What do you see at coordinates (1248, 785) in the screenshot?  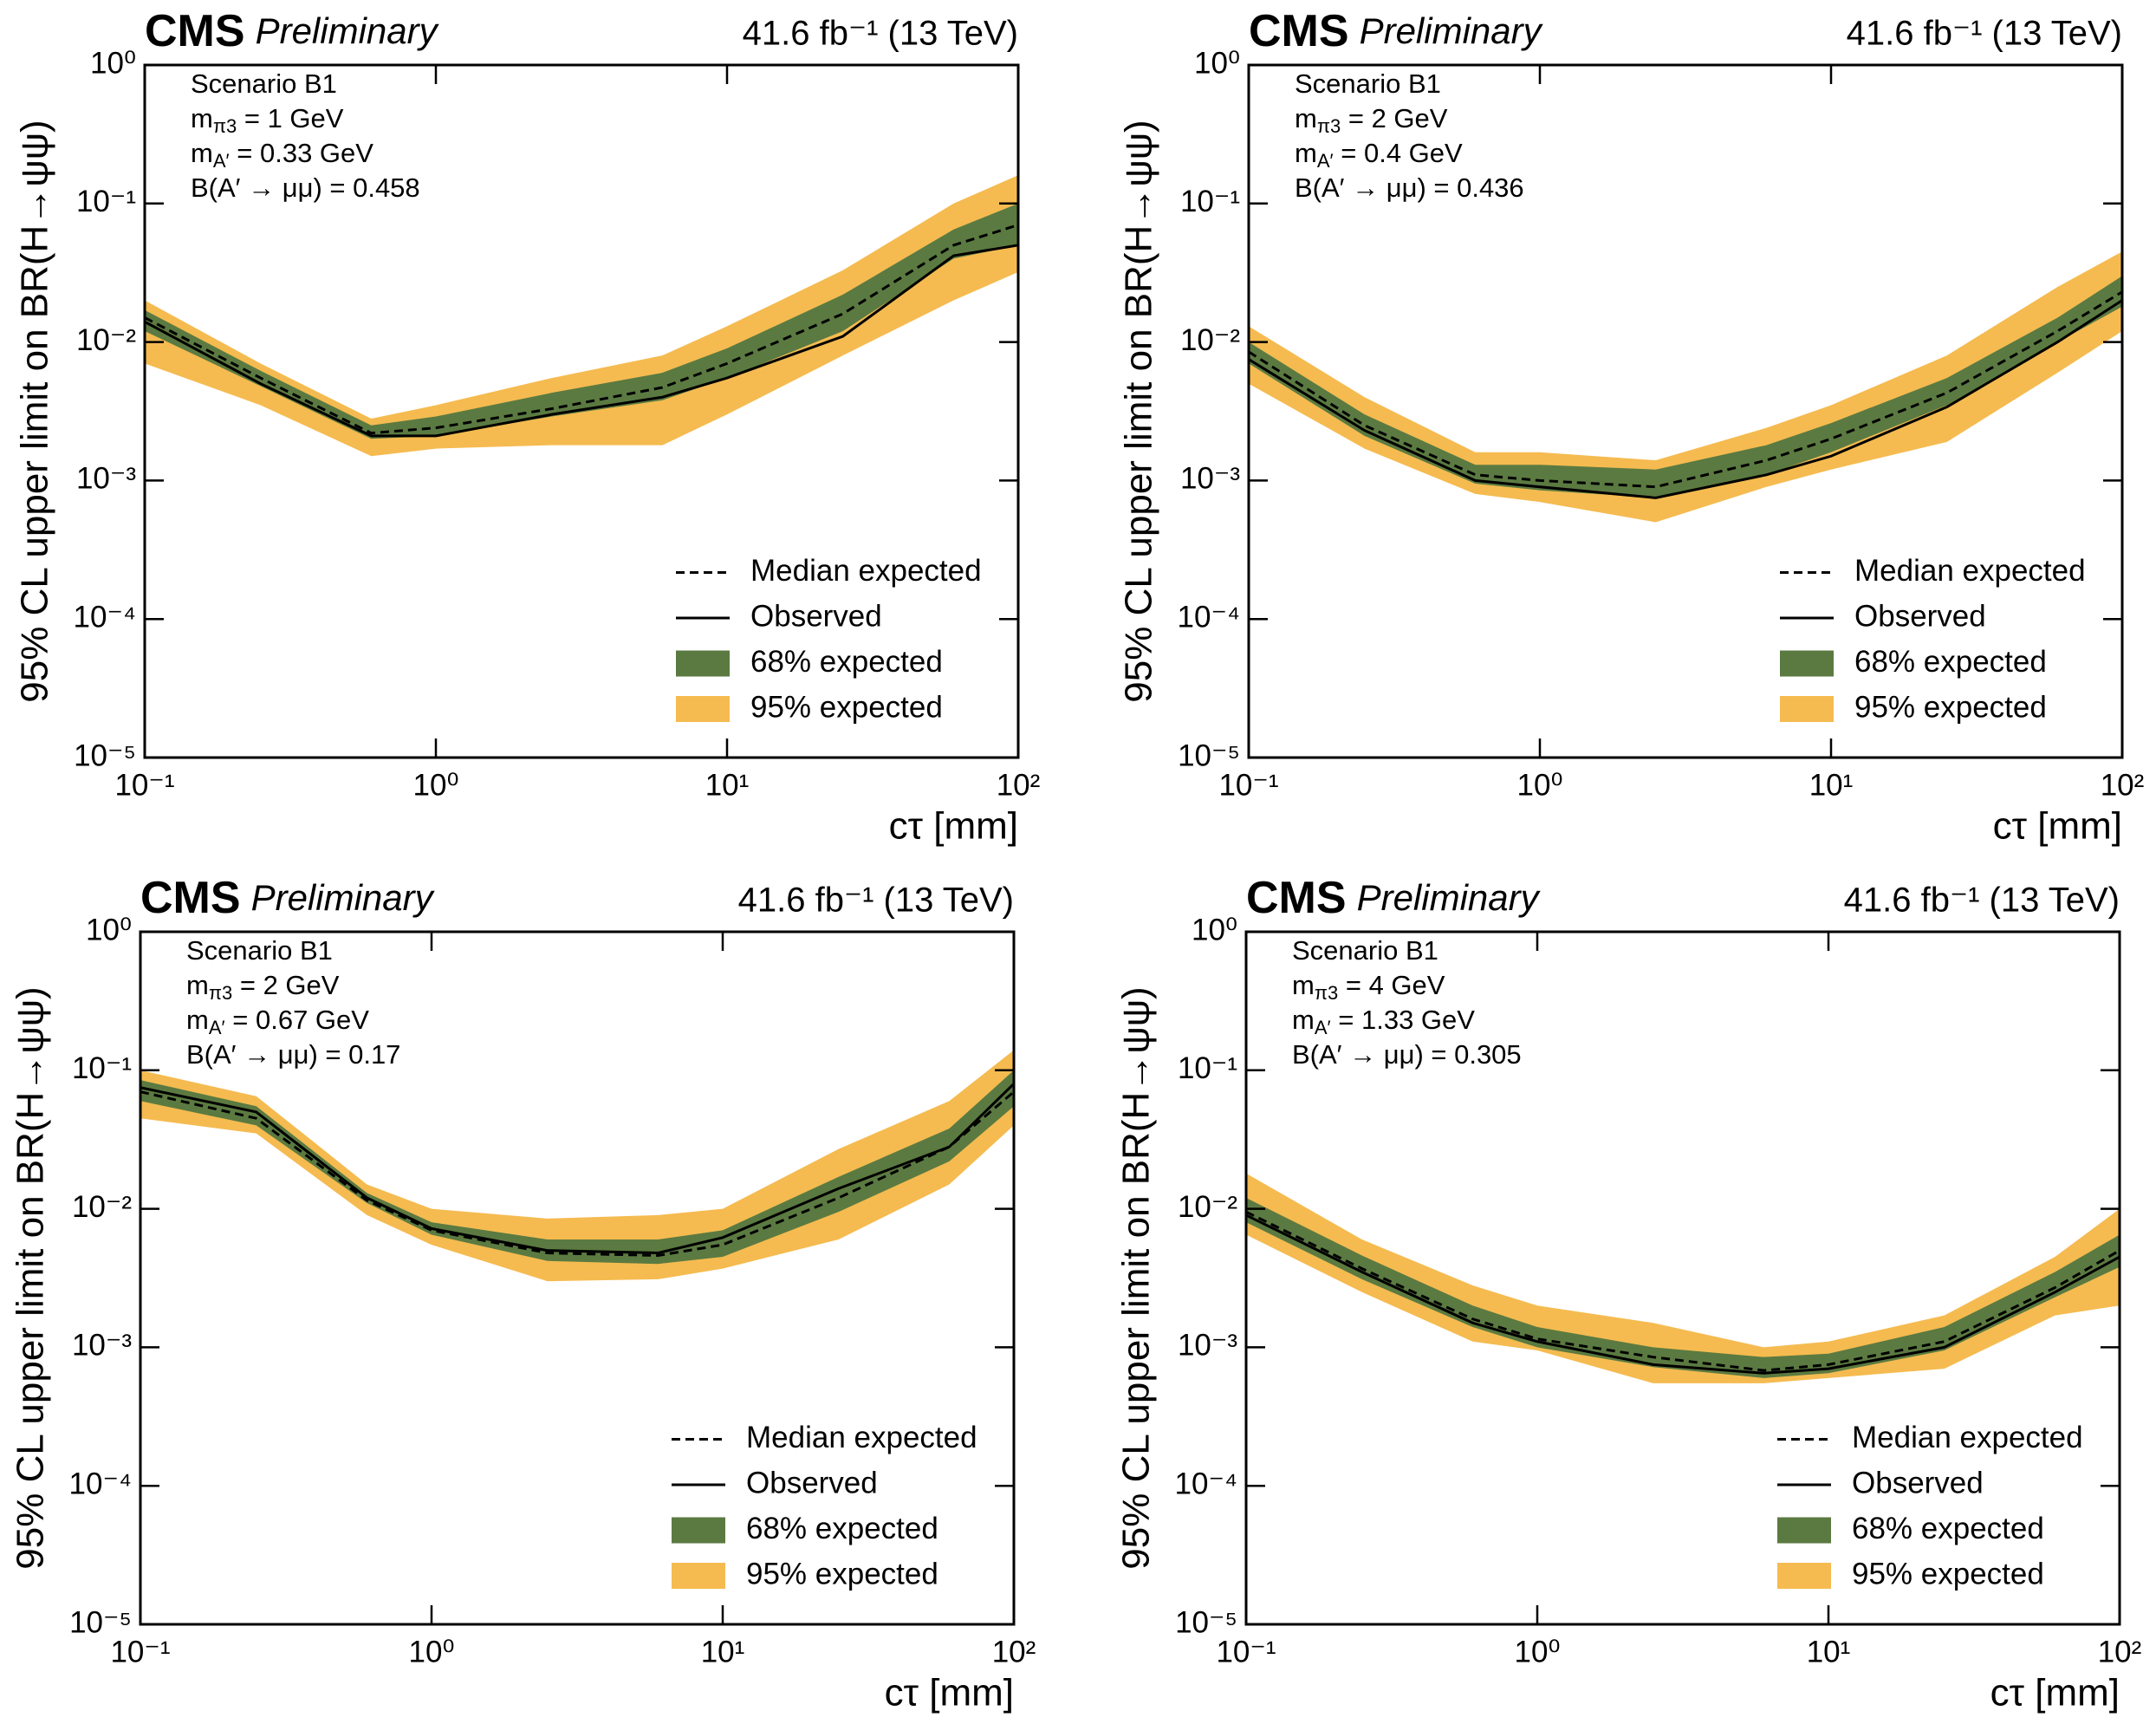 I see `x-tick-label: 10⁻¹` at bounding box center [1248, 785].